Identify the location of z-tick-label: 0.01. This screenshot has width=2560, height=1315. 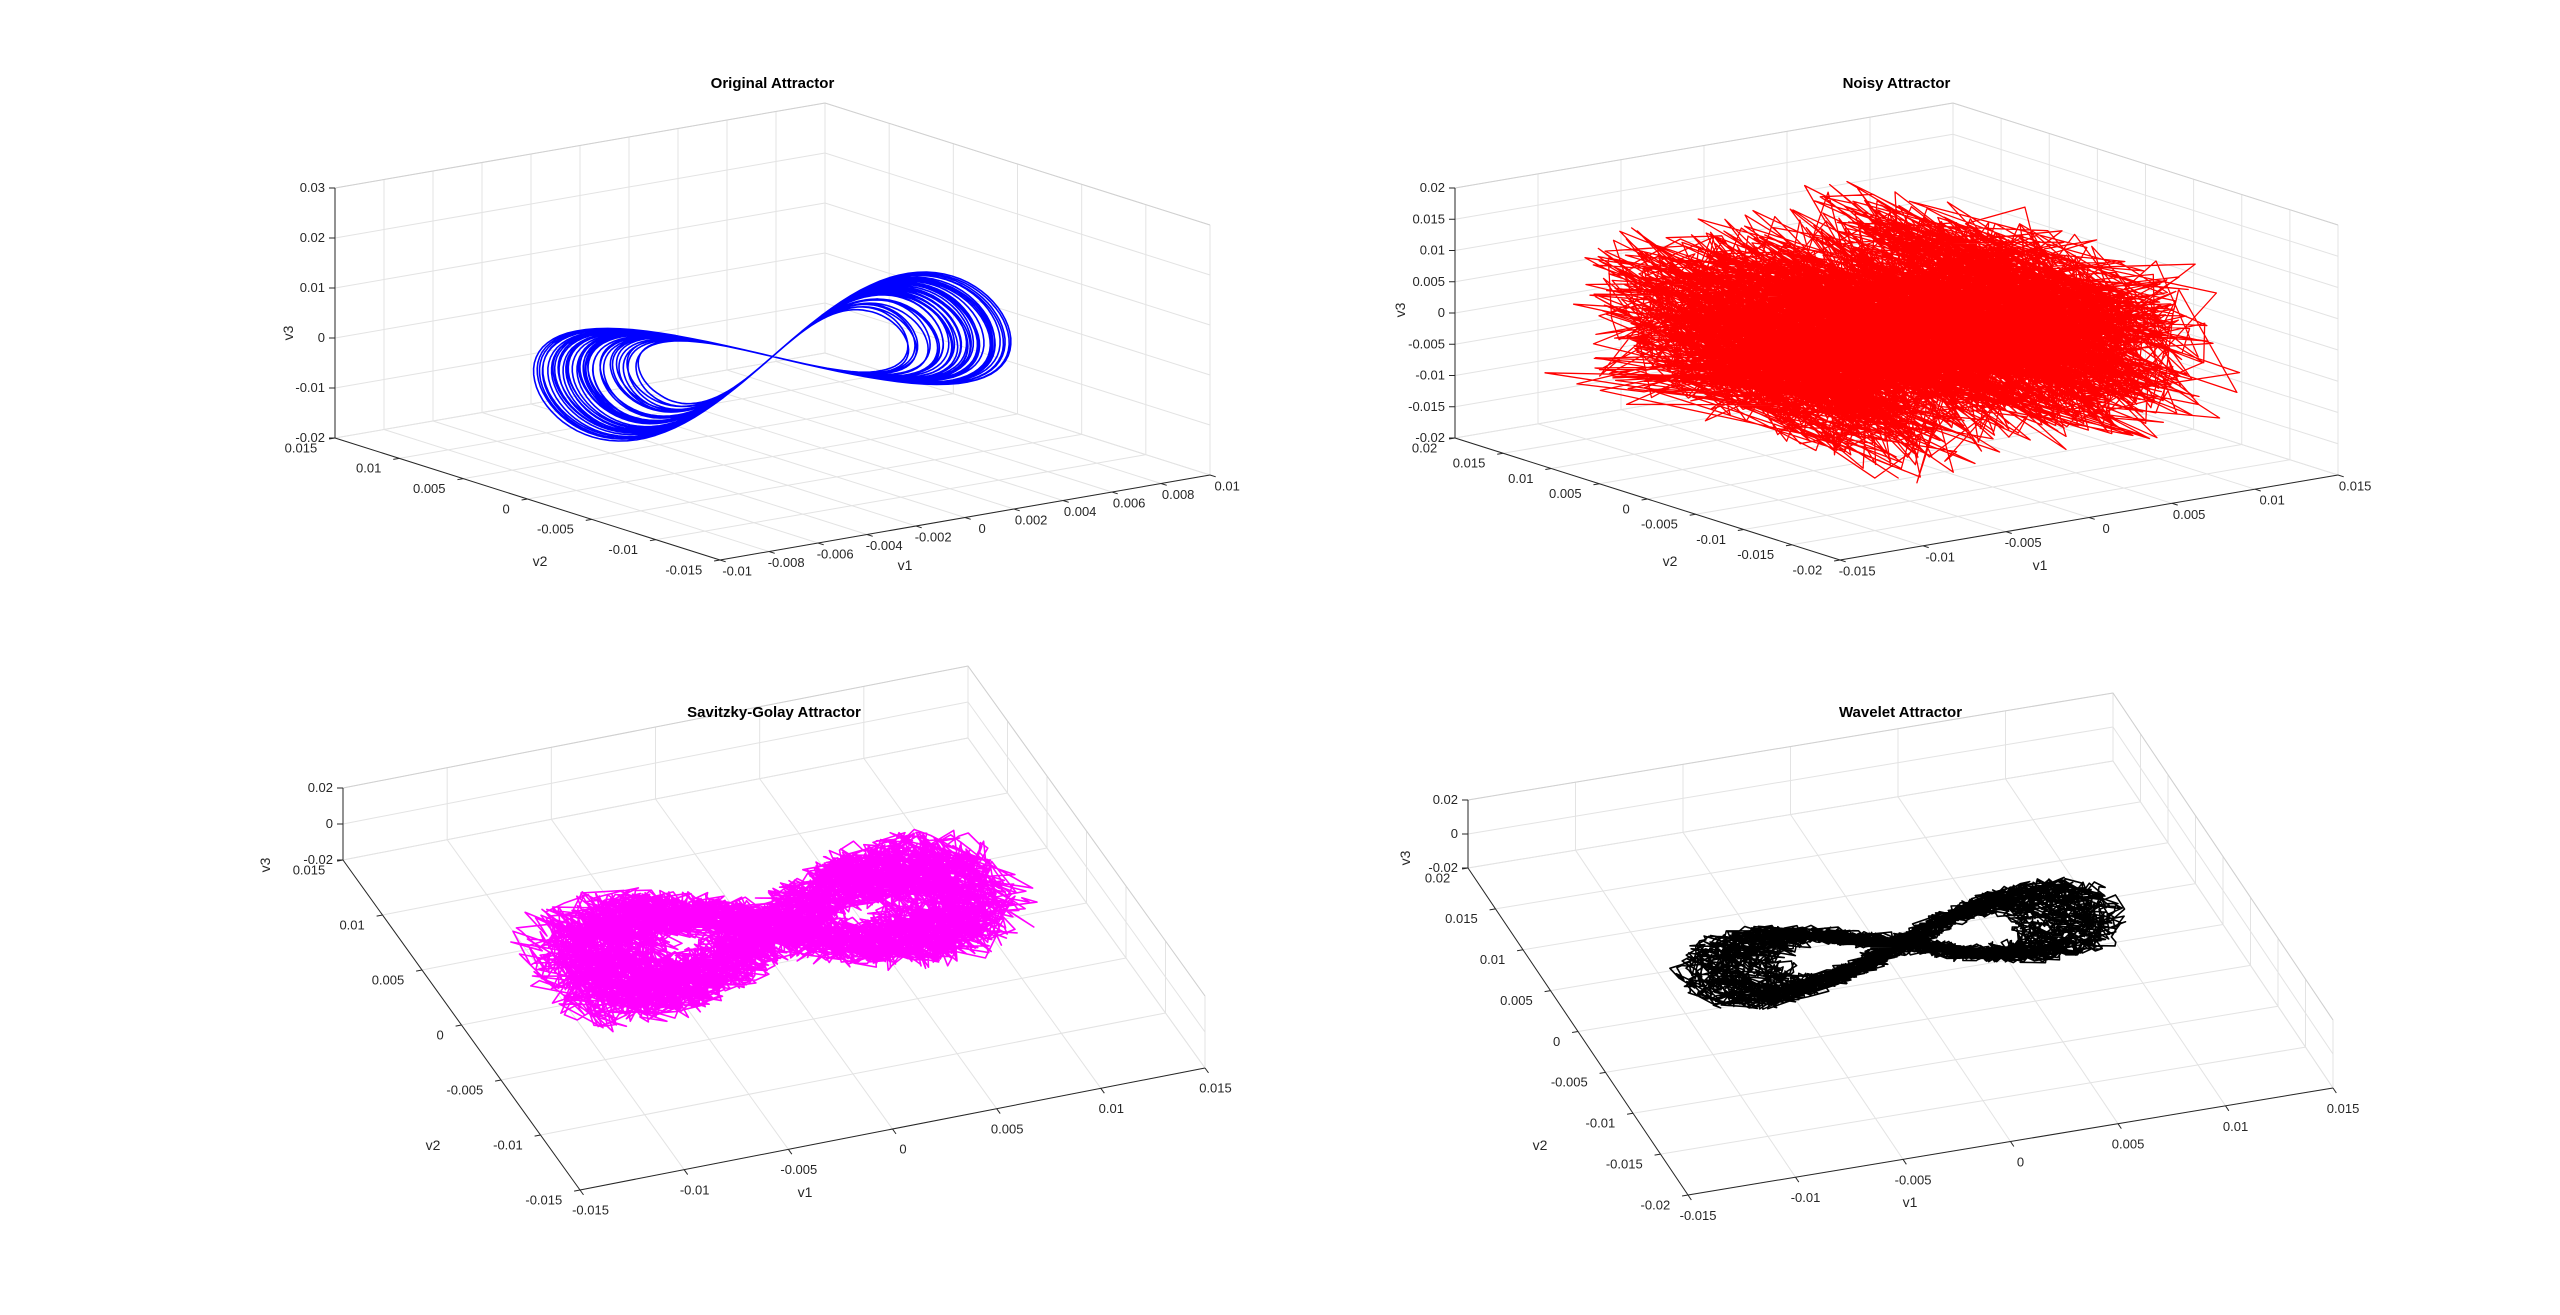
(1432, 250).